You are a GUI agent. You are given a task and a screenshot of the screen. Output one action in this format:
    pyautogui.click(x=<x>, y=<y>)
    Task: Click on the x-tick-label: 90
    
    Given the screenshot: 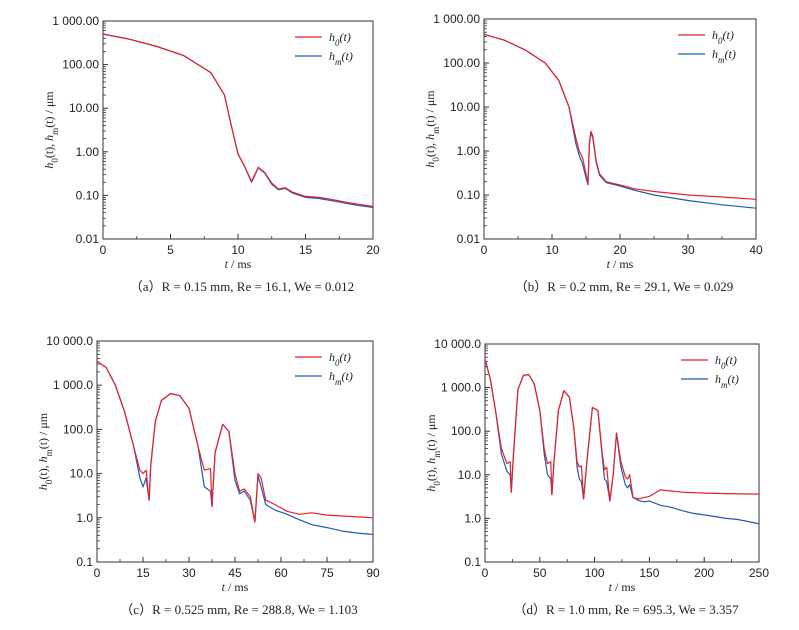 What is the action you would take?
    pyautogui.click(x=373, y=573)
    